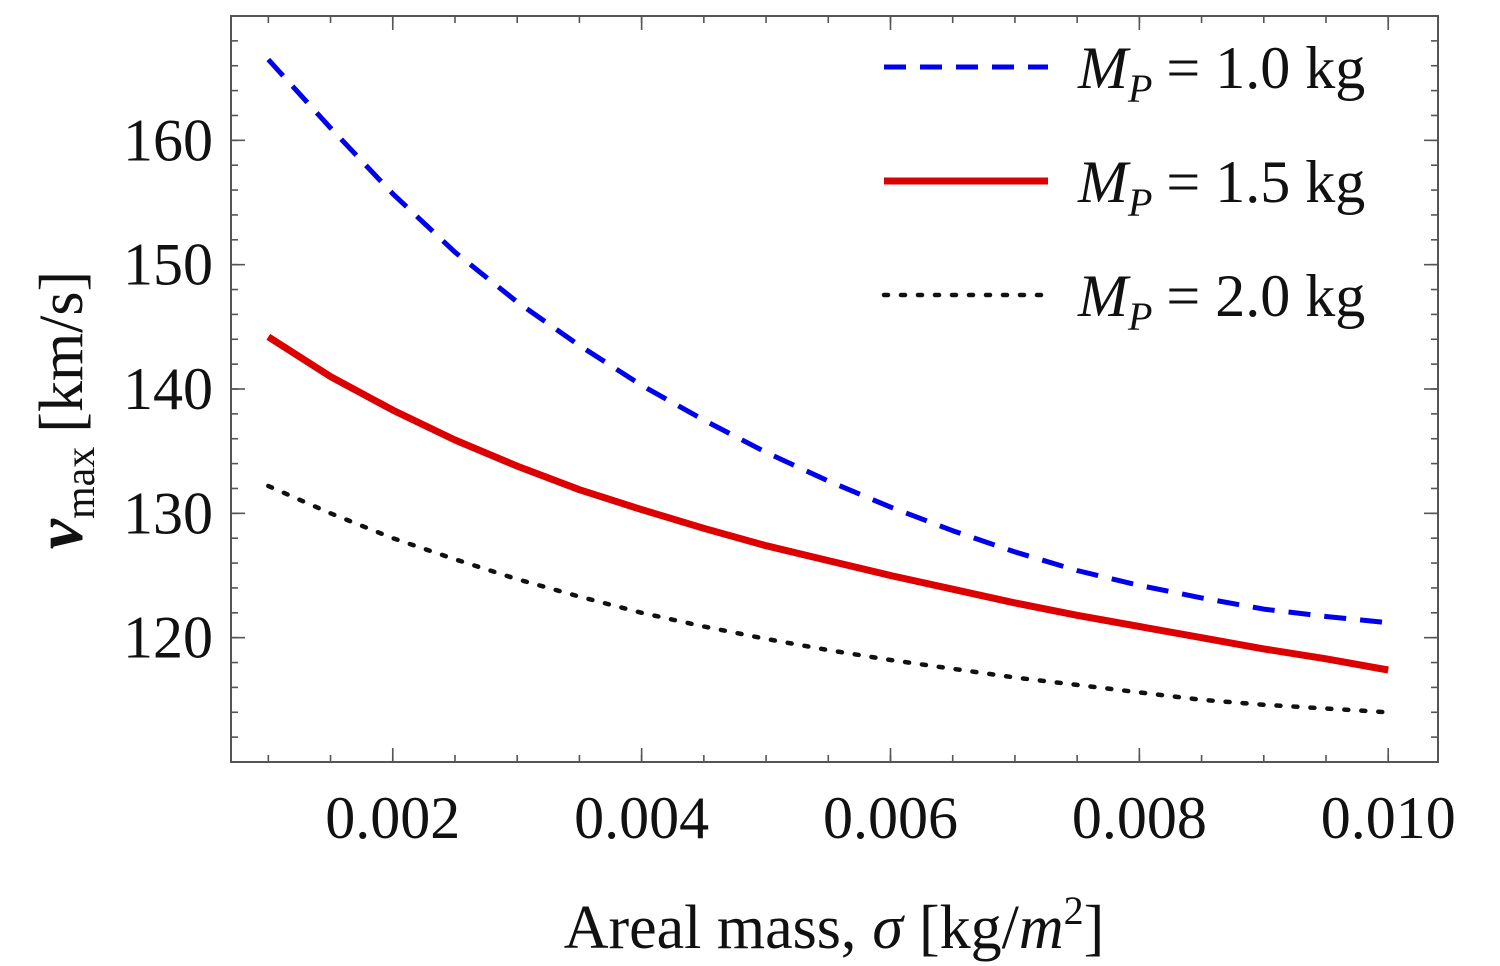  I want to click on svg-text:vmax[km/s]: vmax [km/s], so click(62, 410).